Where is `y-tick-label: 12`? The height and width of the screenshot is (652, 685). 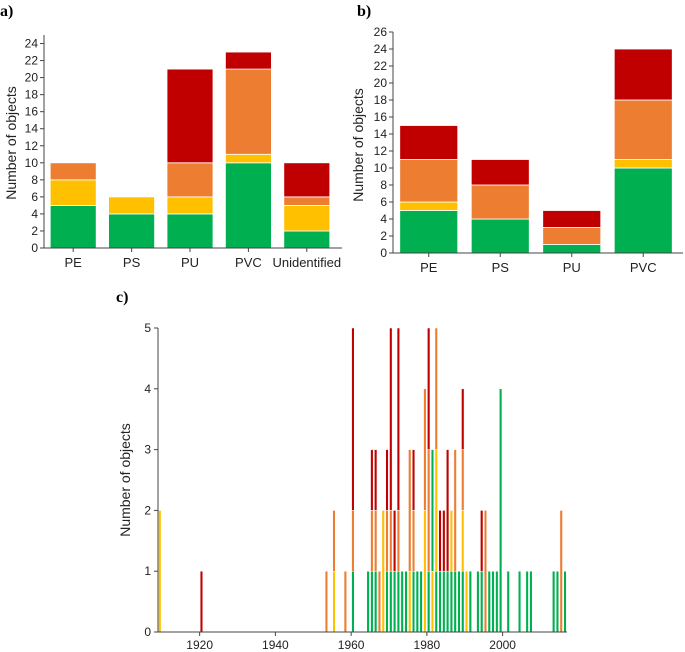 y-tick-label: 12 is located at coordinates (381, 151).